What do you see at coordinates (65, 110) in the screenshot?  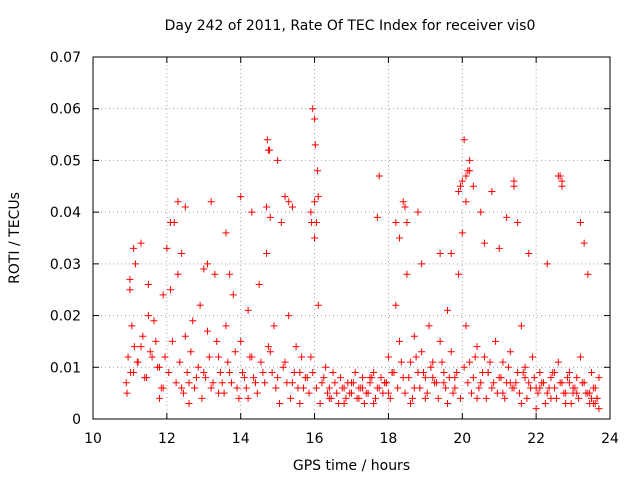 I see `y-tick-label: 0.06` at bounding box center [65, 110].